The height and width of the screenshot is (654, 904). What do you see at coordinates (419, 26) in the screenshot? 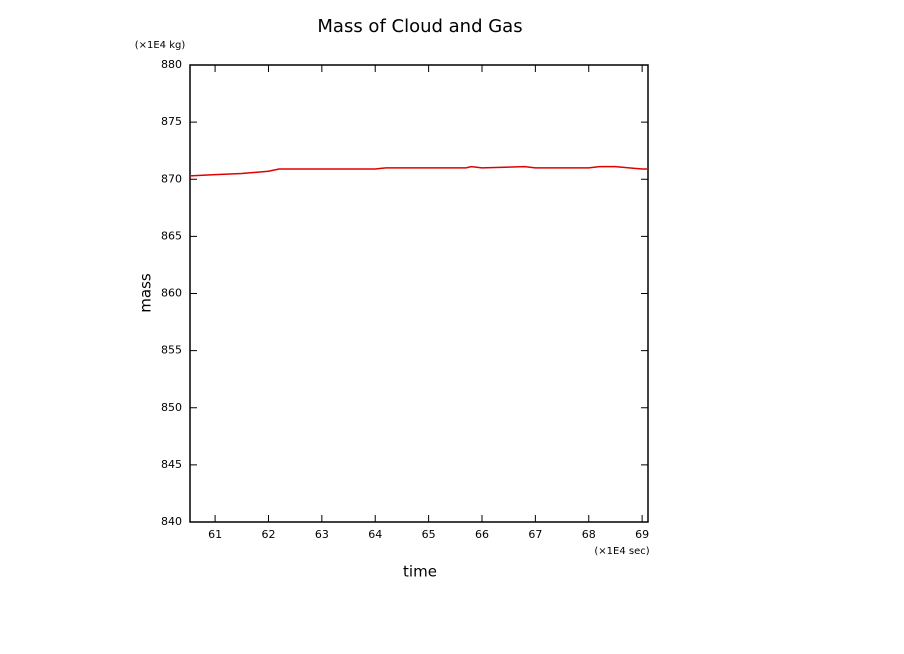
I see `chart-title: Mass of Cloud and Gas` at bounding box center [419, 26].